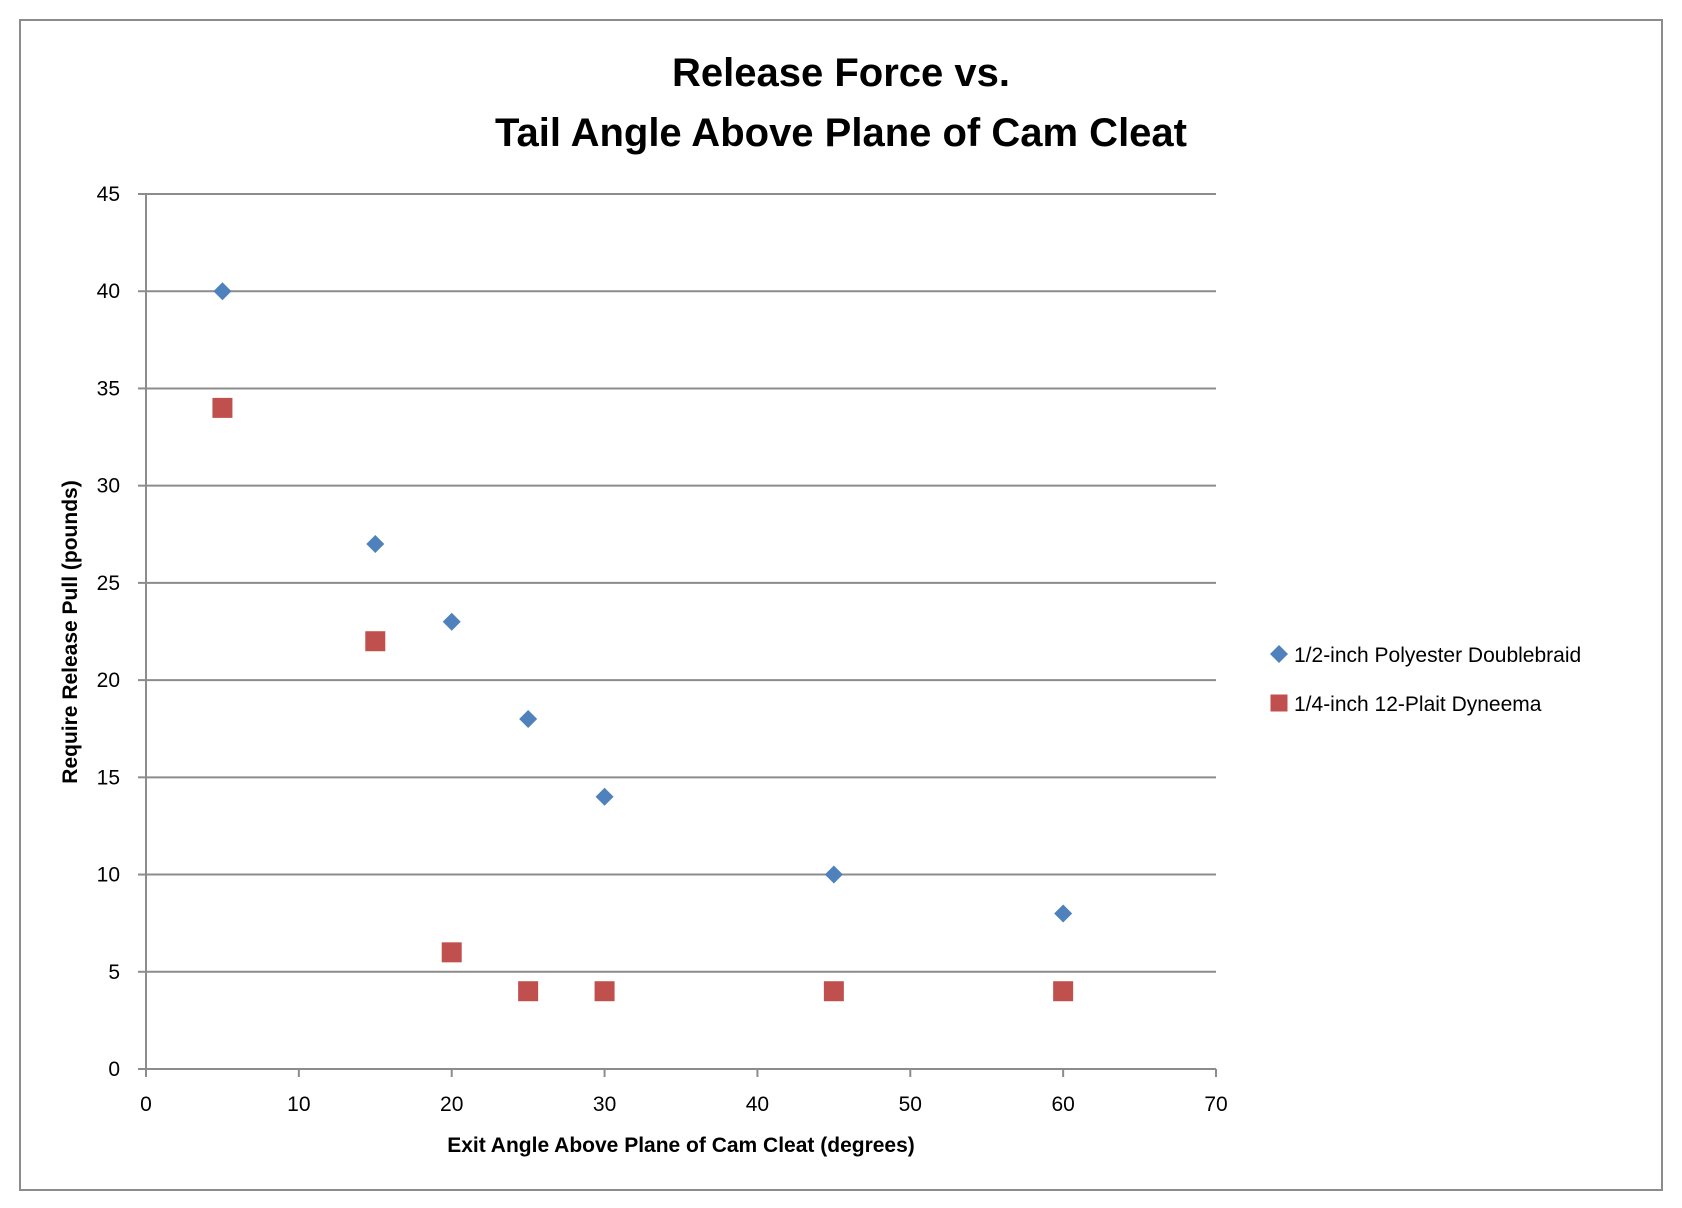 The width and height of the screenshot is (1682, 1208). Describe the element at coordinates (108, 194) in the screenshot. I see `y-tick-label: 45` at that location.